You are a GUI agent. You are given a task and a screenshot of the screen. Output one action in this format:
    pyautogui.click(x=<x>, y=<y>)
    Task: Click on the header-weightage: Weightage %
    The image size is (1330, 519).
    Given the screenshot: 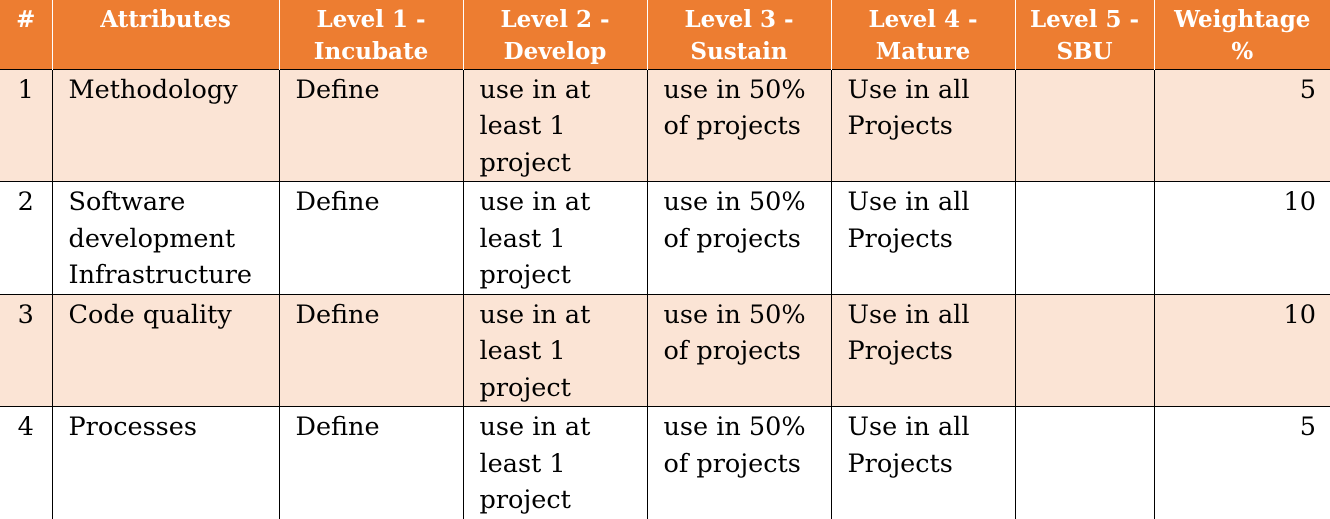 What is the action you would take?
    pyautogui.click(x=1241, y=34)
    